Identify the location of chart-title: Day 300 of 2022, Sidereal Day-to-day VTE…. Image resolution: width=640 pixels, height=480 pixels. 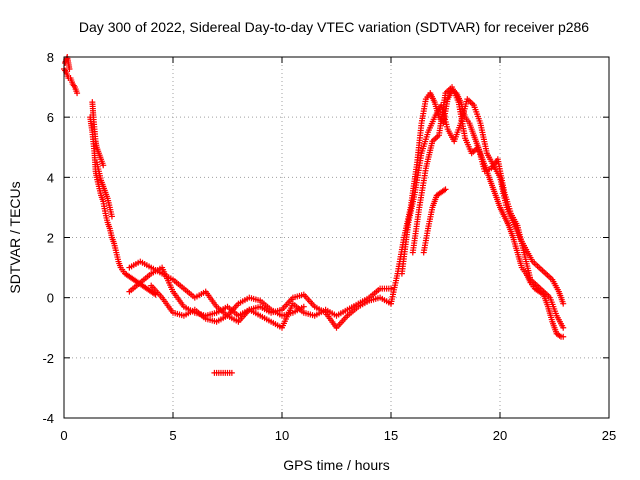
(334, 27).